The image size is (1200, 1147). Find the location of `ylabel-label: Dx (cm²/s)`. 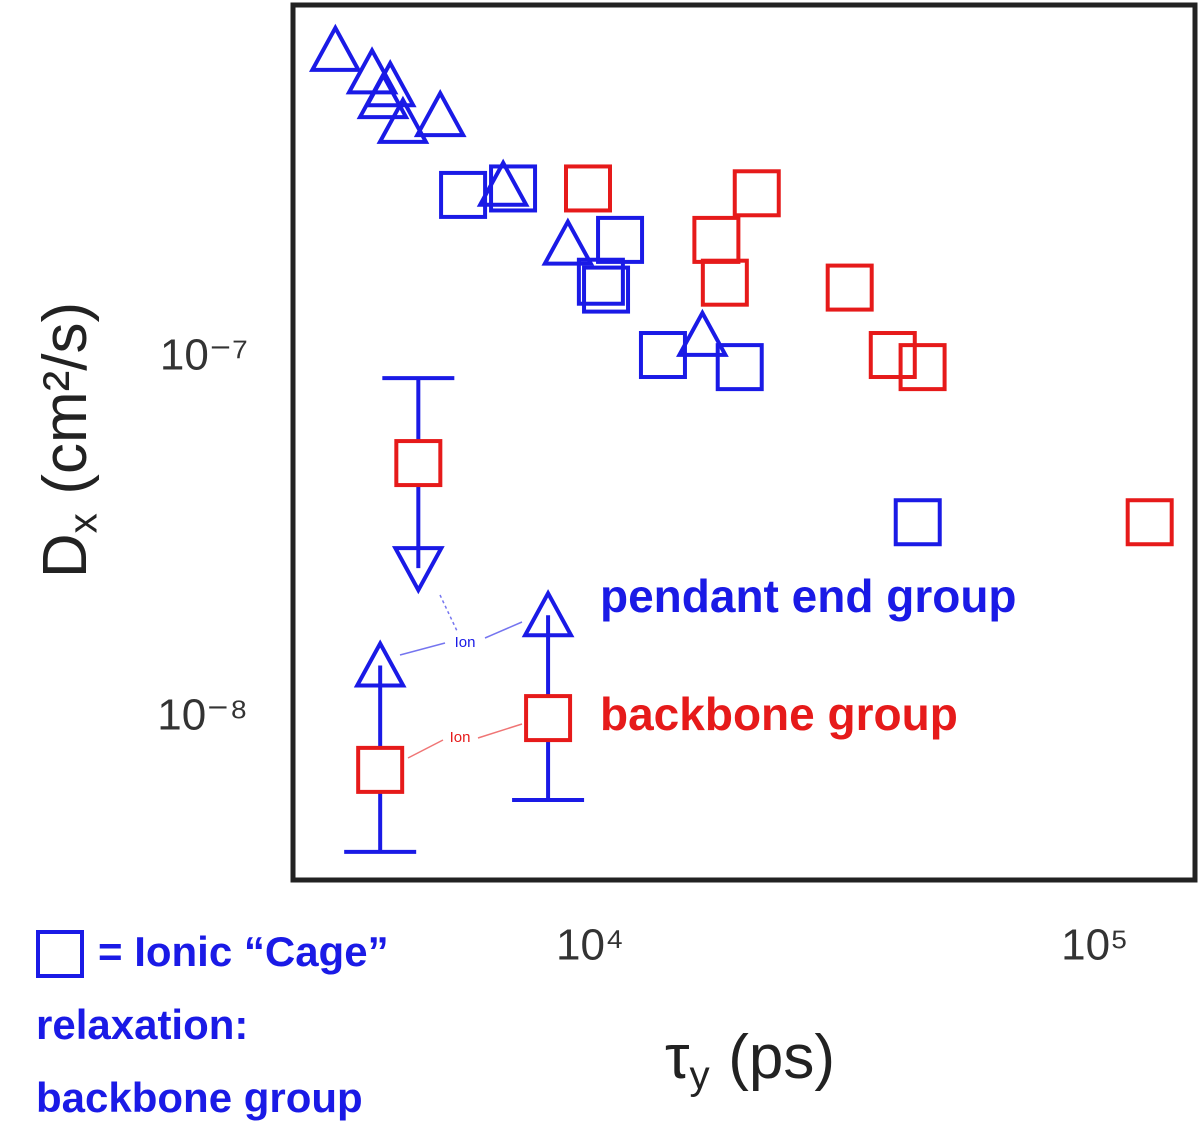

ylabel-label: Dx (cm²/s) is located at coordinates (68, 440).